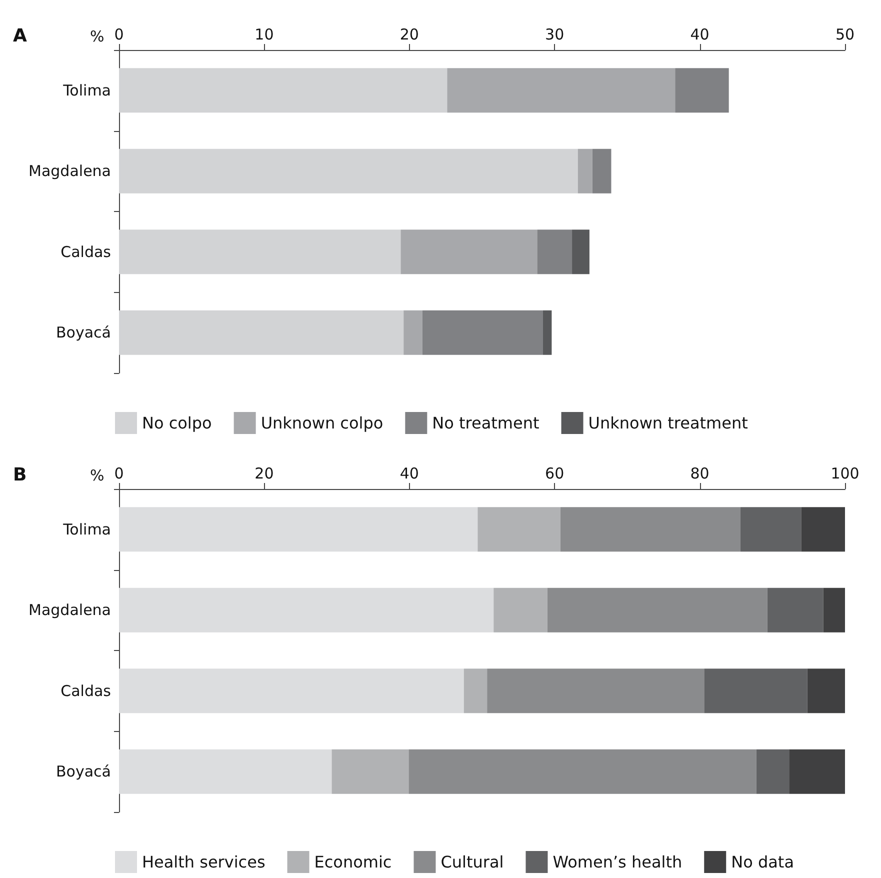 The height and width of the screenshot is (878, 881). I want to click on chart-title: B, so click(20, 475).